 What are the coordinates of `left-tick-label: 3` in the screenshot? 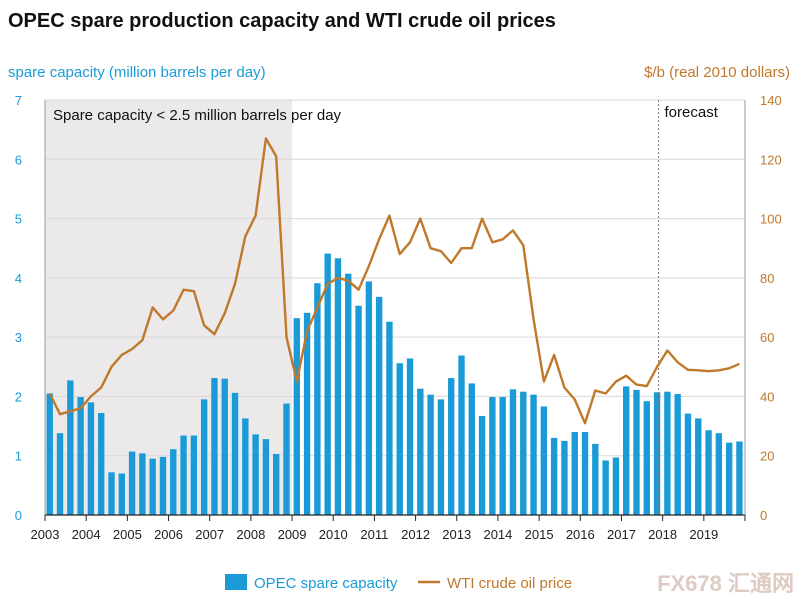 It's located at (18, 337).